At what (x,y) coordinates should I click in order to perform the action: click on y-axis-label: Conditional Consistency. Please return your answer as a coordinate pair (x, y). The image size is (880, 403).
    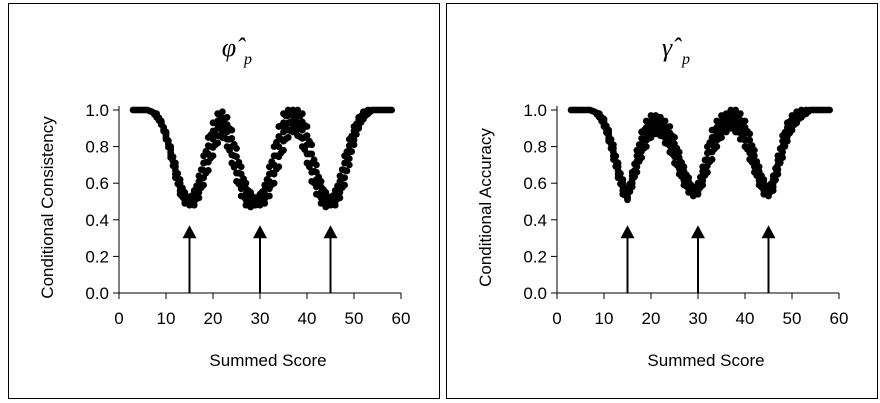
    Looking at the image, I should click on (47, 207).